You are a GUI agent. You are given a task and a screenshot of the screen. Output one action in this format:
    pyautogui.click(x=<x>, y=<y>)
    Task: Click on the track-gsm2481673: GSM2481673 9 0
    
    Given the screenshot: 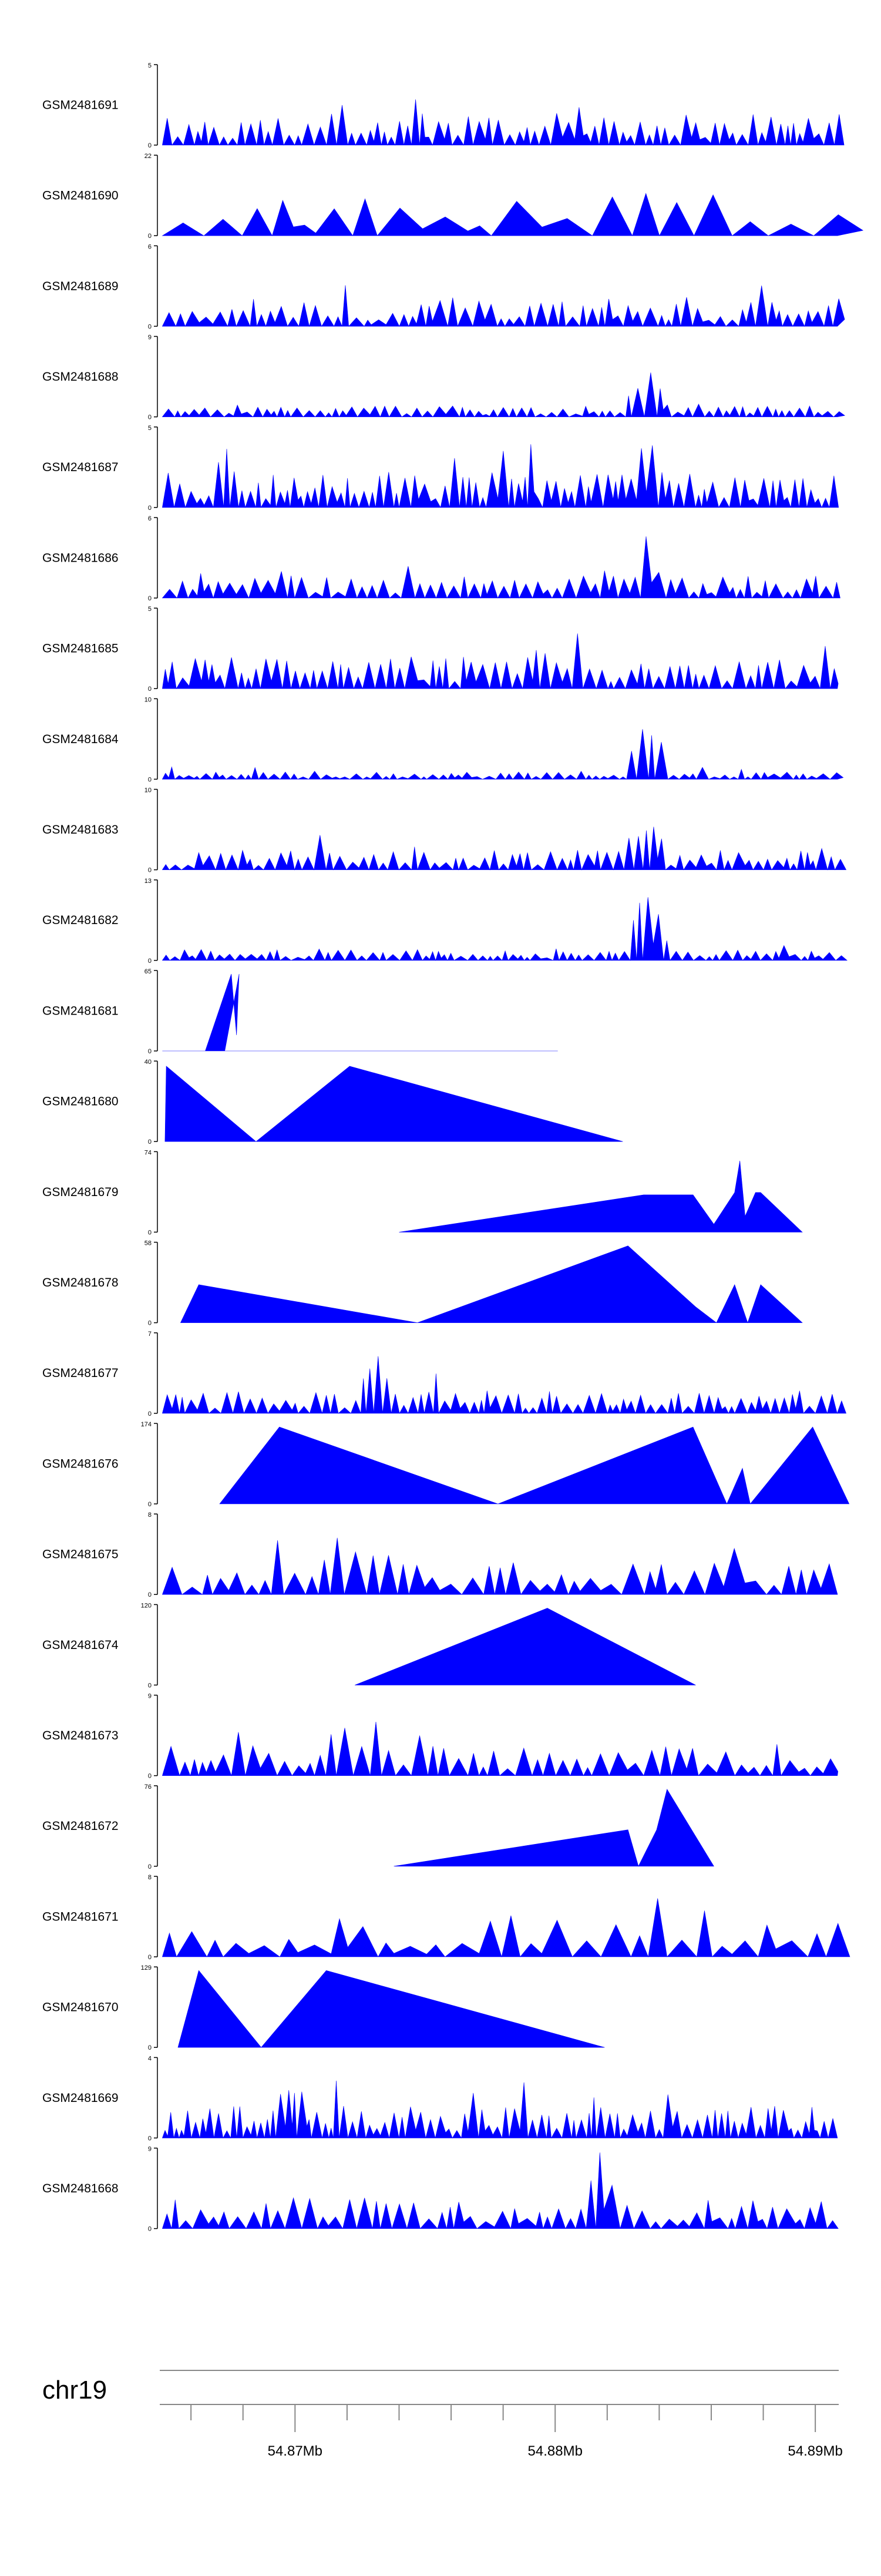 What is the action you would take?
    pyautogui.click(x=441, y=1737)
    